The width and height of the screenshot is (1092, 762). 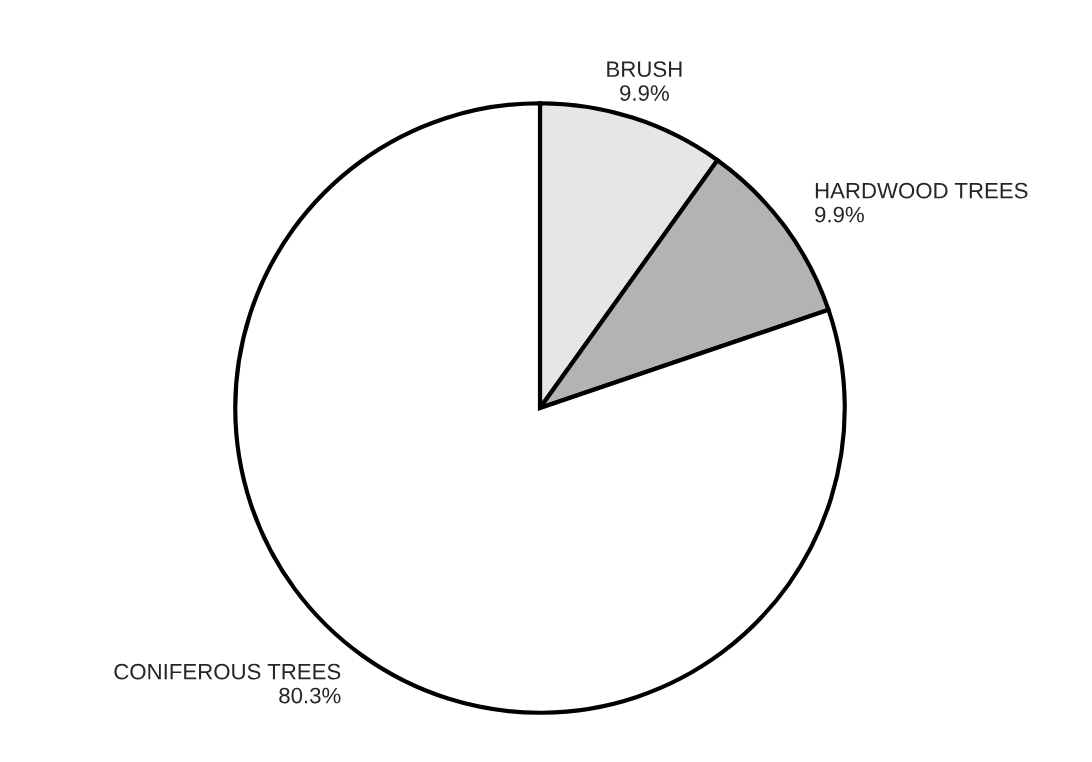 I want to click on slice-label: CONIFEROUS TREES, so click(x=227, y=671).